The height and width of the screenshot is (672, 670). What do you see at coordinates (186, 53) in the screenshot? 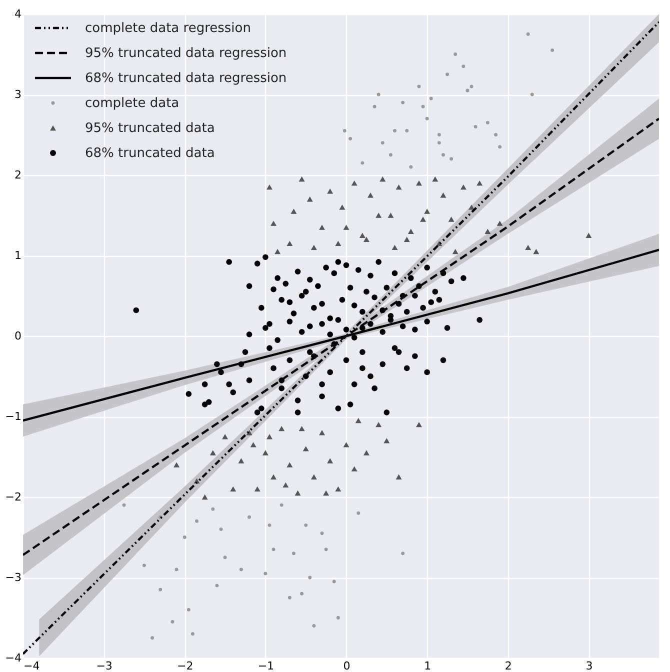
I see `legend-label: 95% truncated data regression` at bounding box center [186, 53].